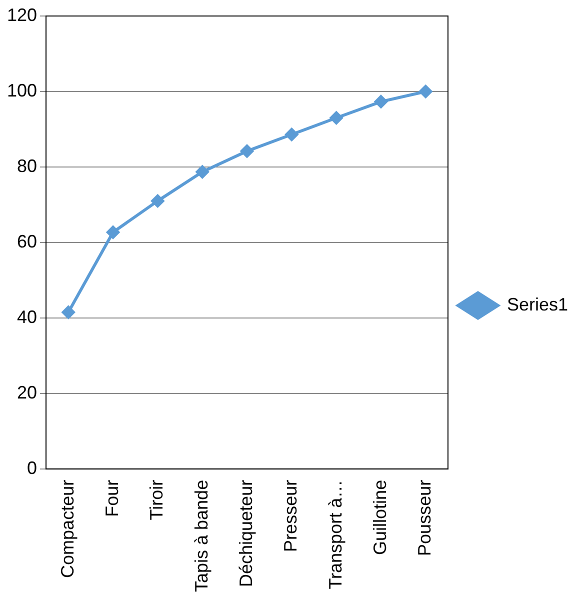 The image size is (584, 599). What do you see at coordinates (67, 529) in the screenshot?
I see `x-tick-label: Compacteur` at bounding box center [67, 529].